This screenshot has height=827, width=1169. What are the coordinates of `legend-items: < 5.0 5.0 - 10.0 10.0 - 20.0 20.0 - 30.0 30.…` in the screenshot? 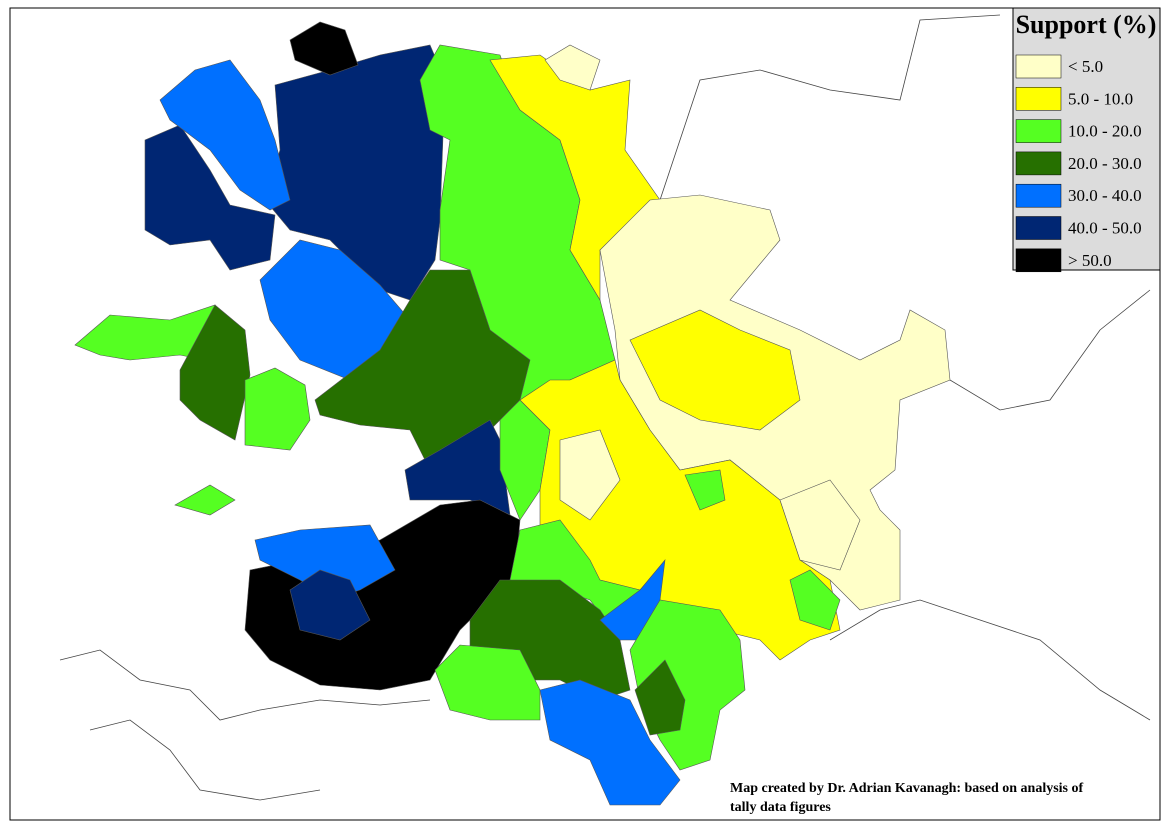 It's located at (1078, 163).